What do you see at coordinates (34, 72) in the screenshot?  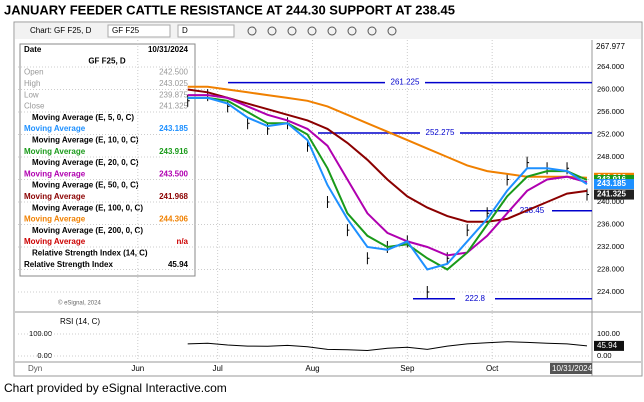 I see `data-window-label: Open` at bounding box center [34, 72].